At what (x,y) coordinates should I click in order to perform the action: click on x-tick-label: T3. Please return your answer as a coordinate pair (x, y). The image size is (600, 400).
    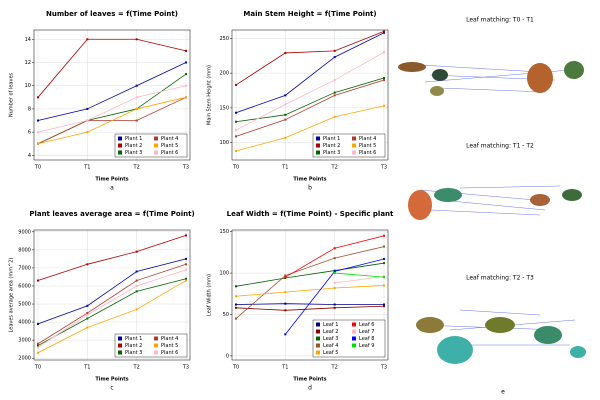
    Looking at the image, I should click on (383, 368).